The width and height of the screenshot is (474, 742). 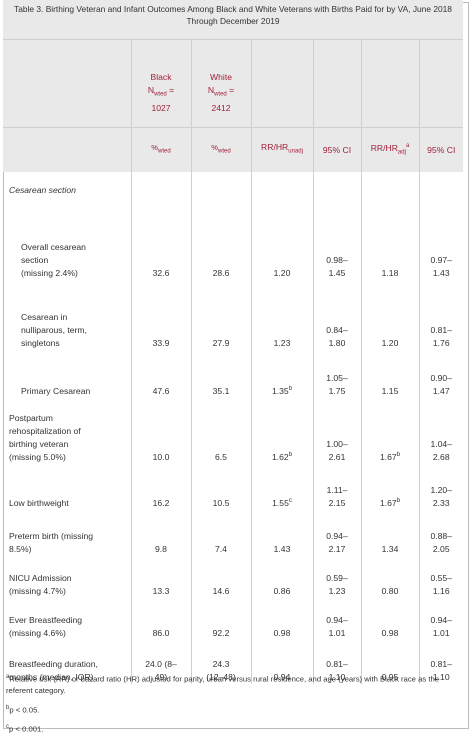 I want to click on section-label: Cesarean section, so click(x=67, y=190).